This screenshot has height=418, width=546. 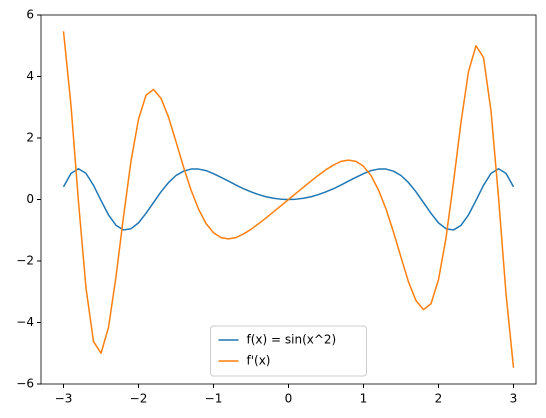 I want to click on x-tick-label: −1, so click(x=214, y=399).